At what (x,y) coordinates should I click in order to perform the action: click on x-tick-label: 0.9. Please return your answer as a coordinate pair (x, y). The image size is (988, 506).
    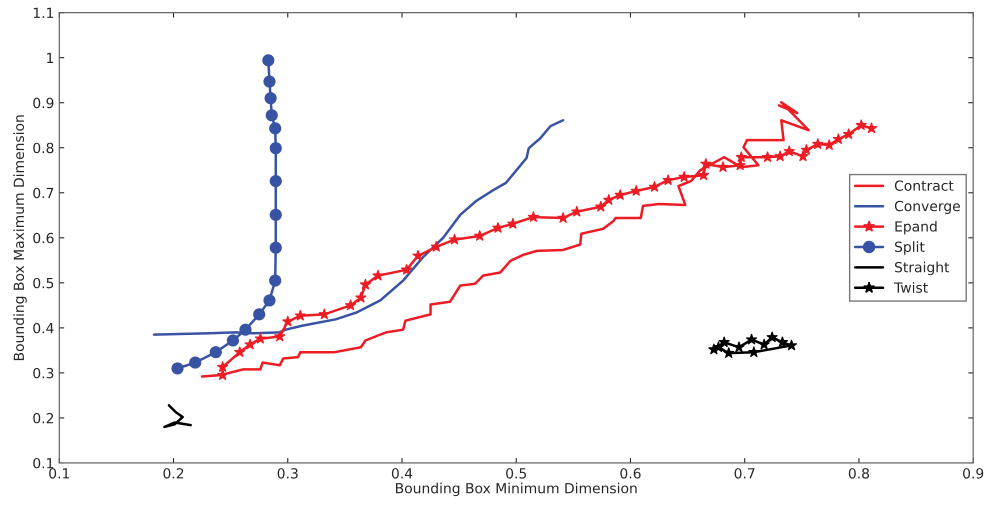
    Looking at the image, I should click on (973, 473).